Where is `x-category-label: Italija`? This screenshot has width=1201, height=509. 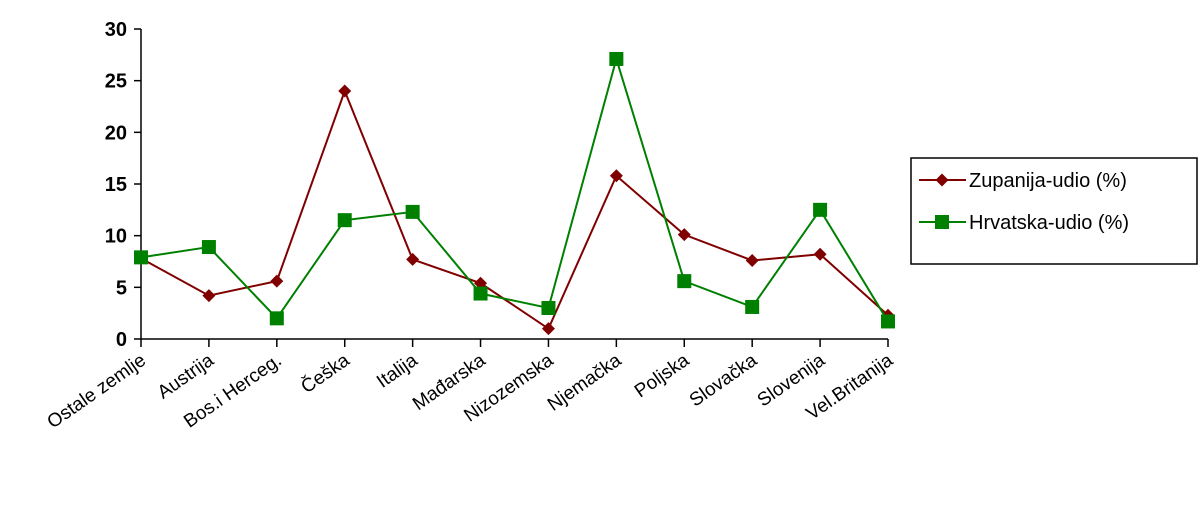 x-category-label: Italija is located at coordinates (397, 371).